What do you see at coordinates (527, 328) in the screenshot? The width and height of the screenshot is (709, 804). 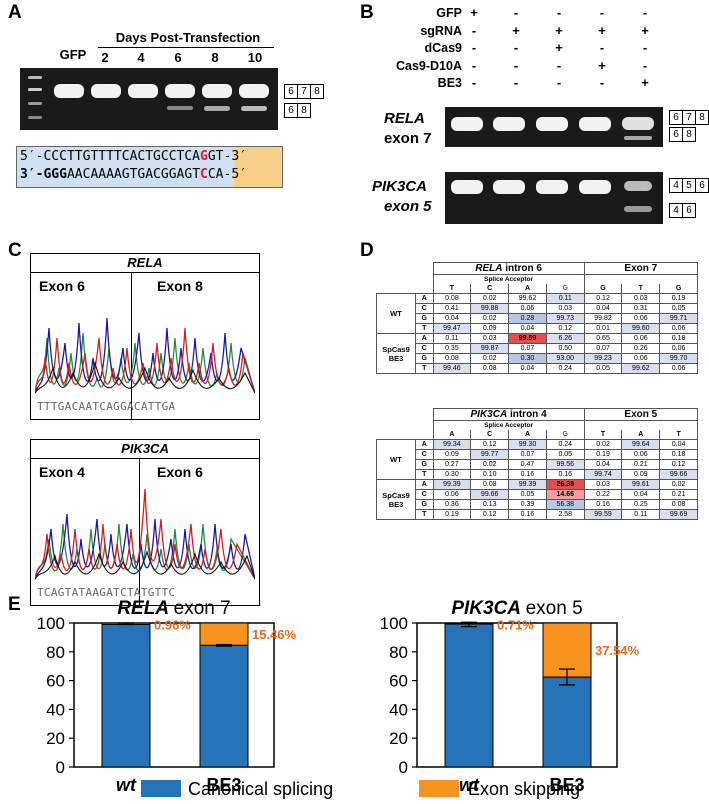 I see `frequency-cell: 0.04` at bounding box center [527, 328].